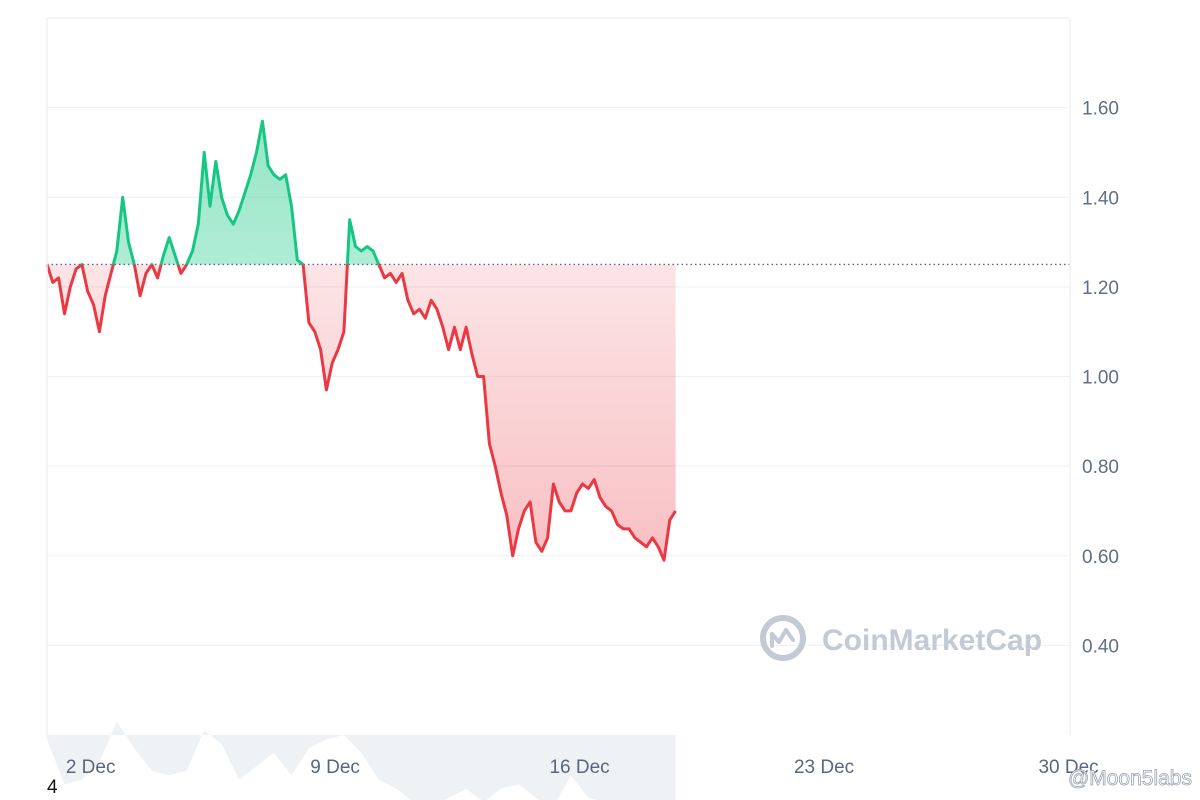 Image resolution: width=1200 pixels, height=800 pixels. What do you see at coordinates (52, 787) in the screenshot?
I see `page-number: 4` at bounding box center [52, 787].